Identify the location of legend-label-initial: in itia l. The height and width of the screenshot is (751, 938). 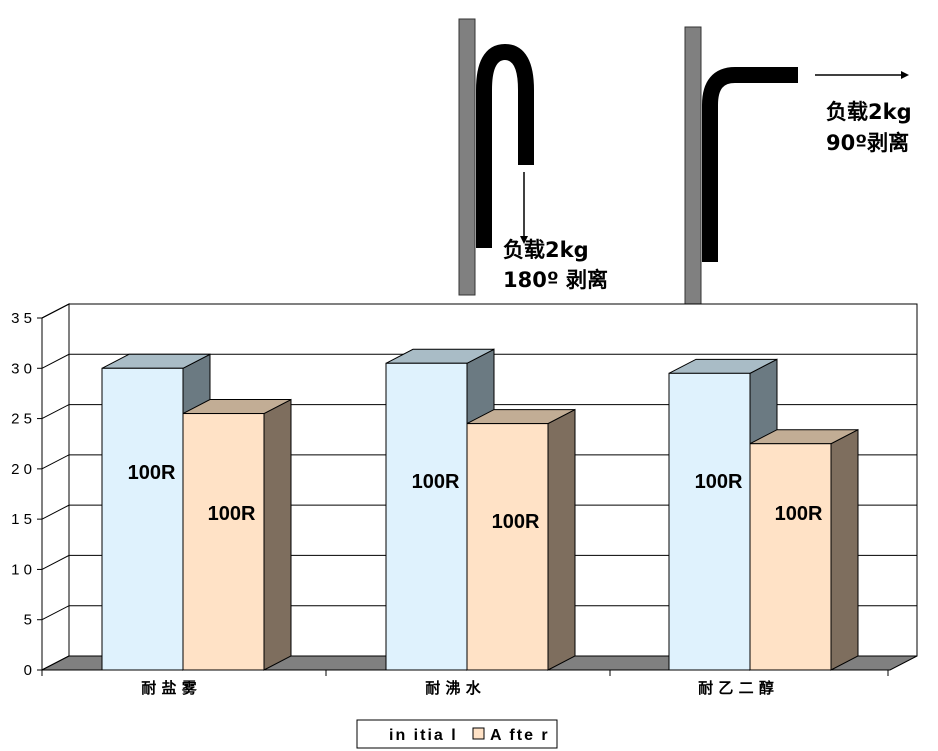
(423, 735).